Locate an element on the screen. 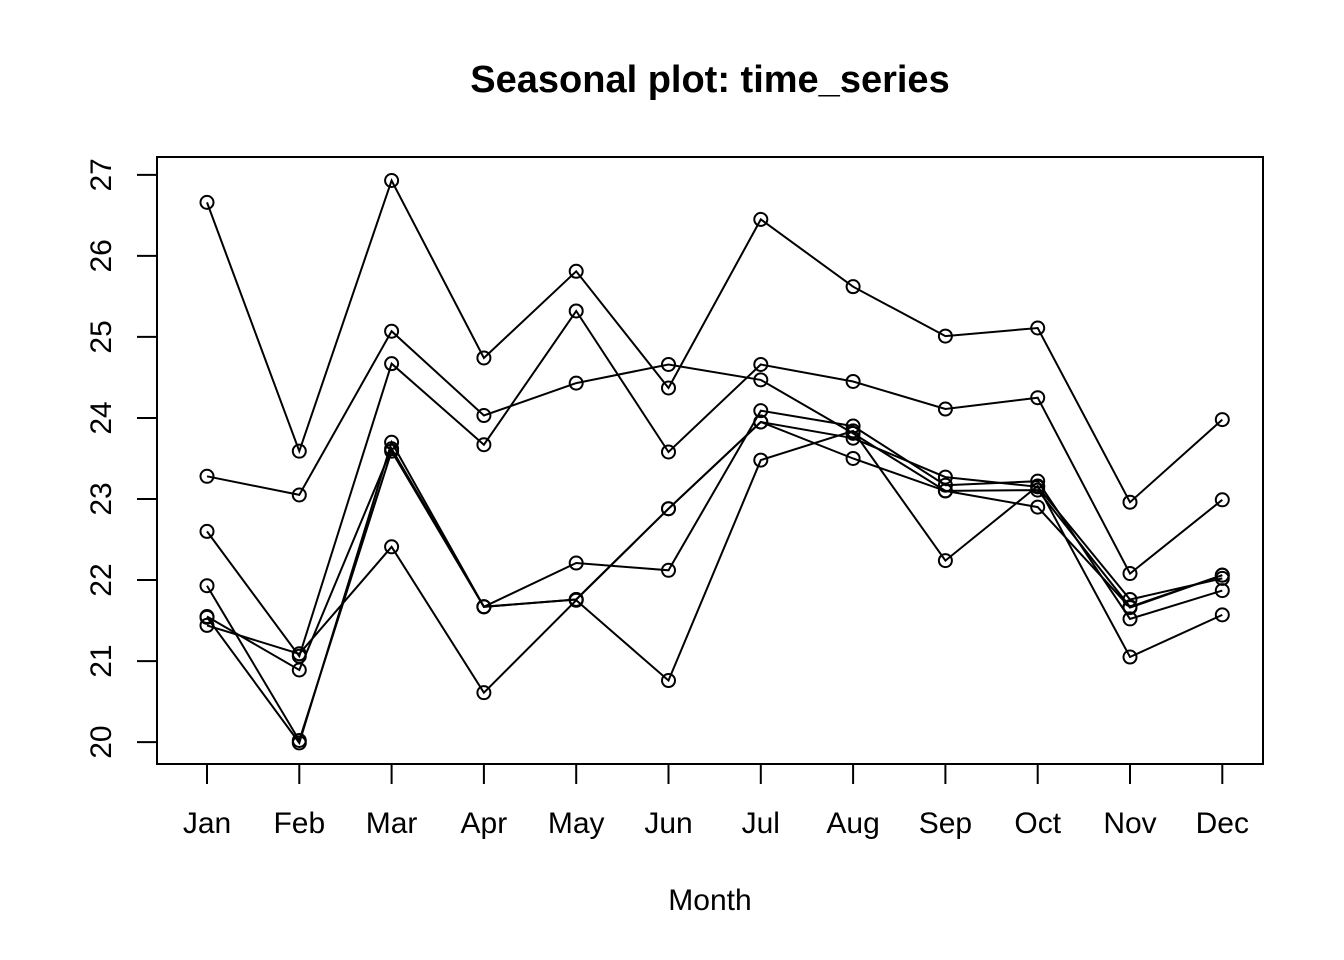  series-1-point-jun is located at coordinates (668, 388).